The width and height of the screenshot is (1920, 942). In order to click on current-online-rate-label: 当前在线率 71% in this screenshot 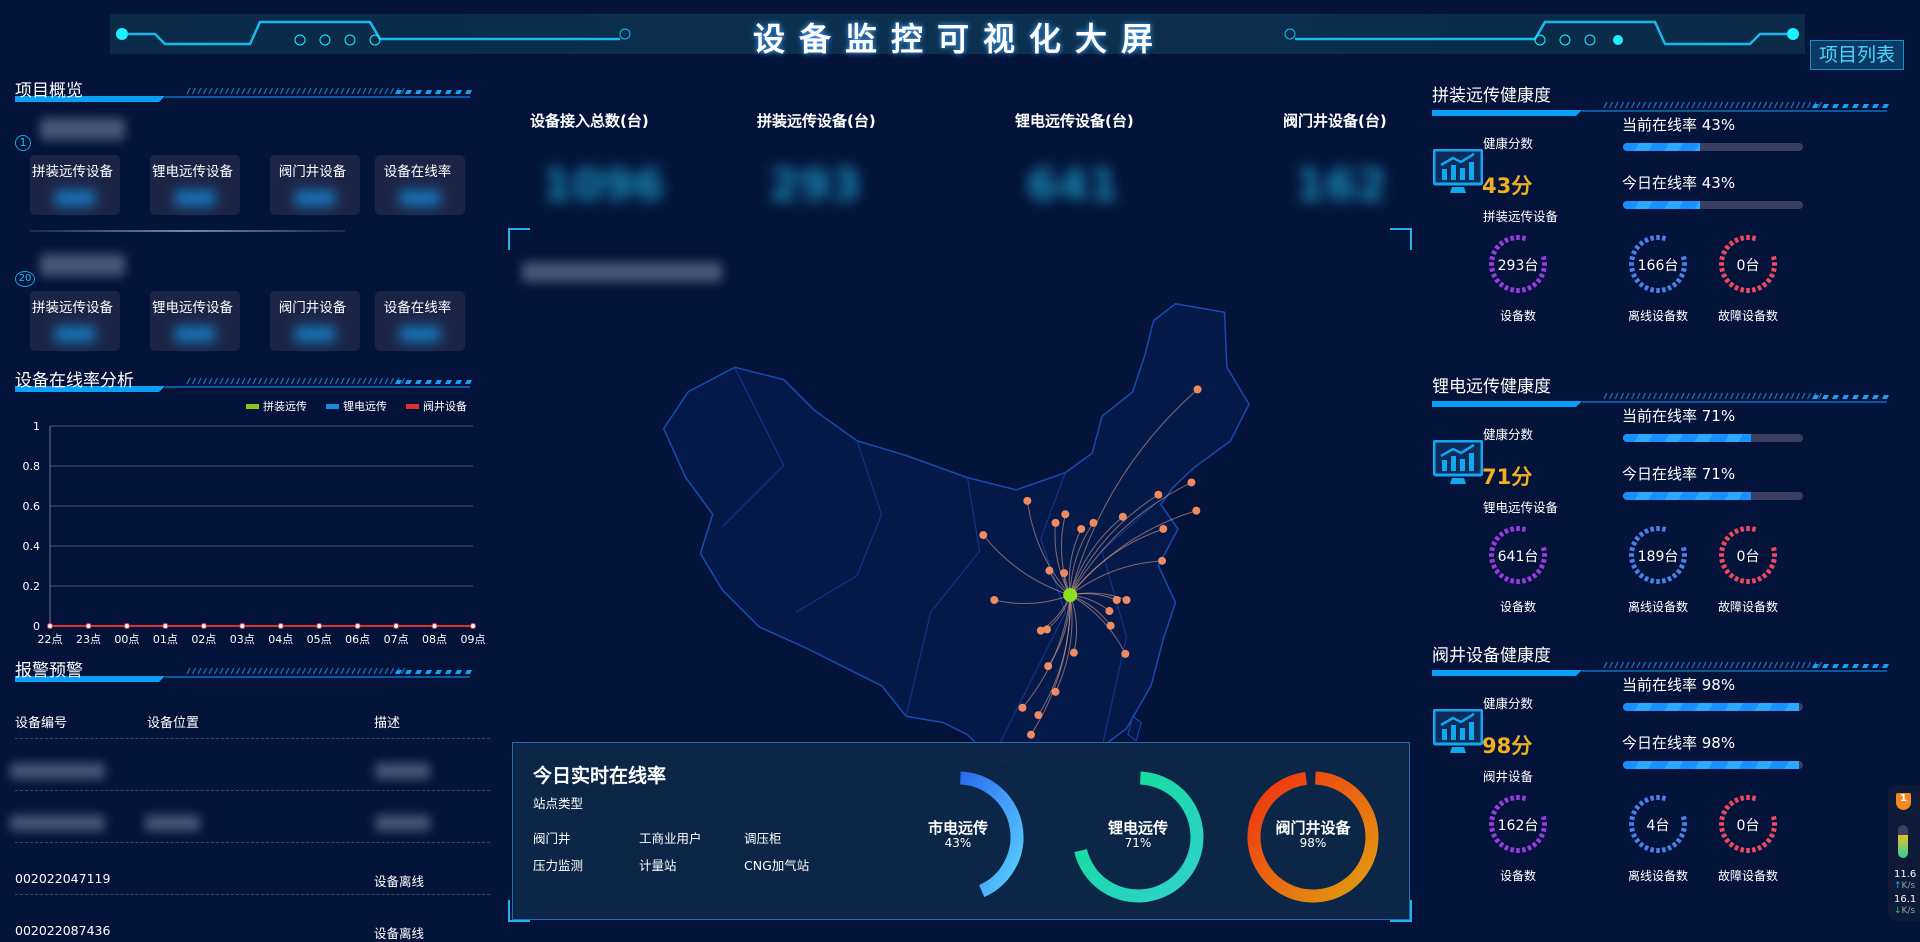, I will do `click(1679, 416)`.